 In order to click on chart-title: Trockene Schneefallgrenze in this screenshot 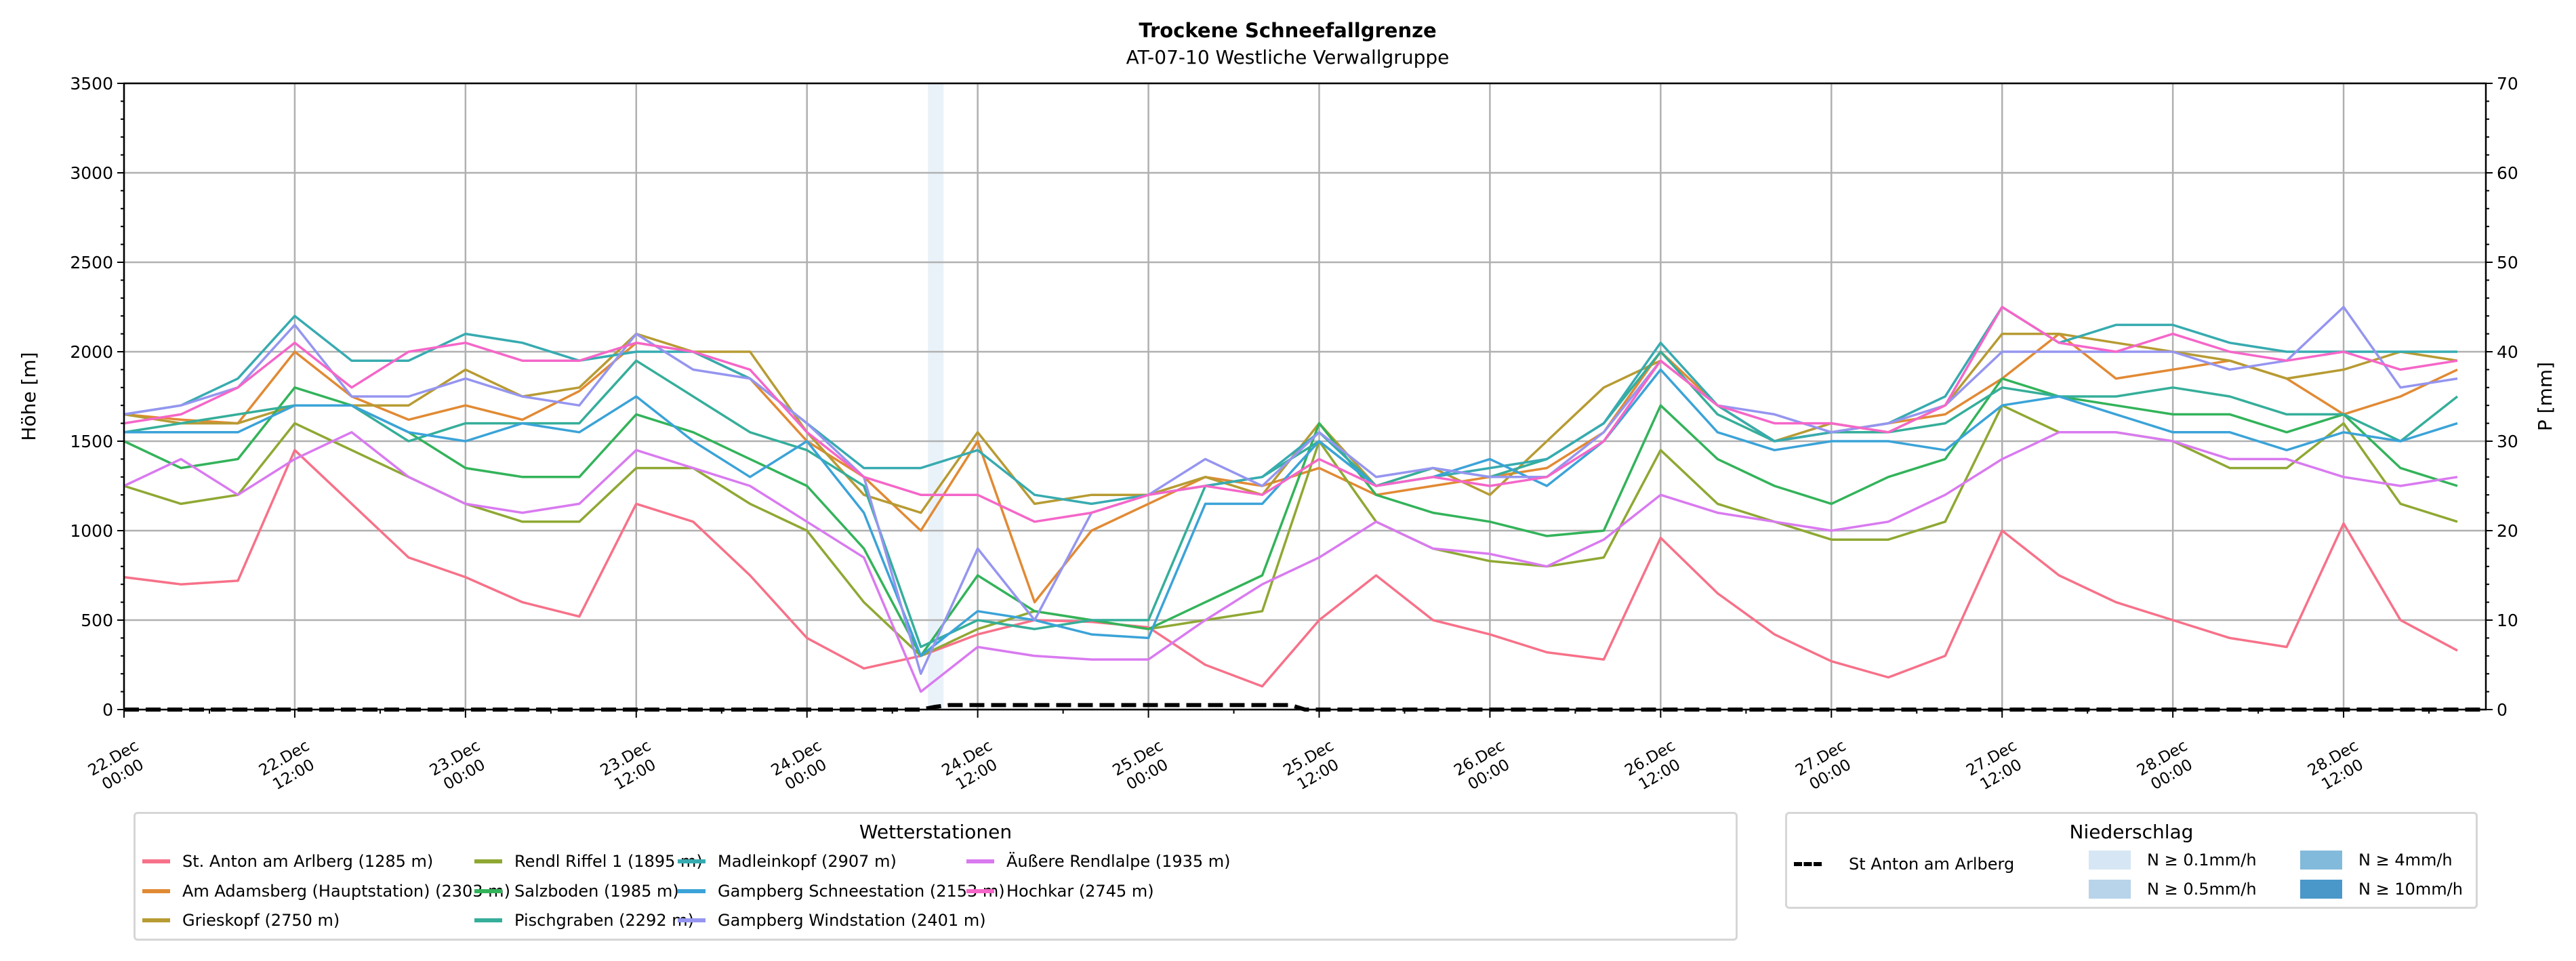, I will do `click(1288, 30)`.